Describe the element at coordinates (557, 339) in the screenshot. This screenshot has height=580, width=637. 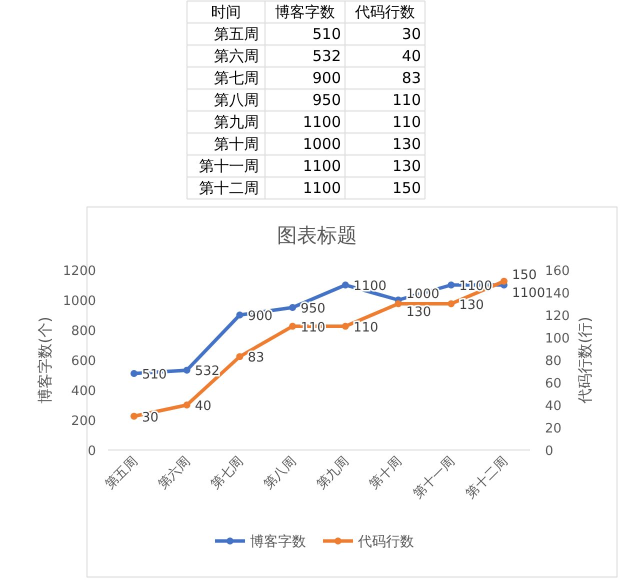
I see `y2-tick-label: 100` at that location.